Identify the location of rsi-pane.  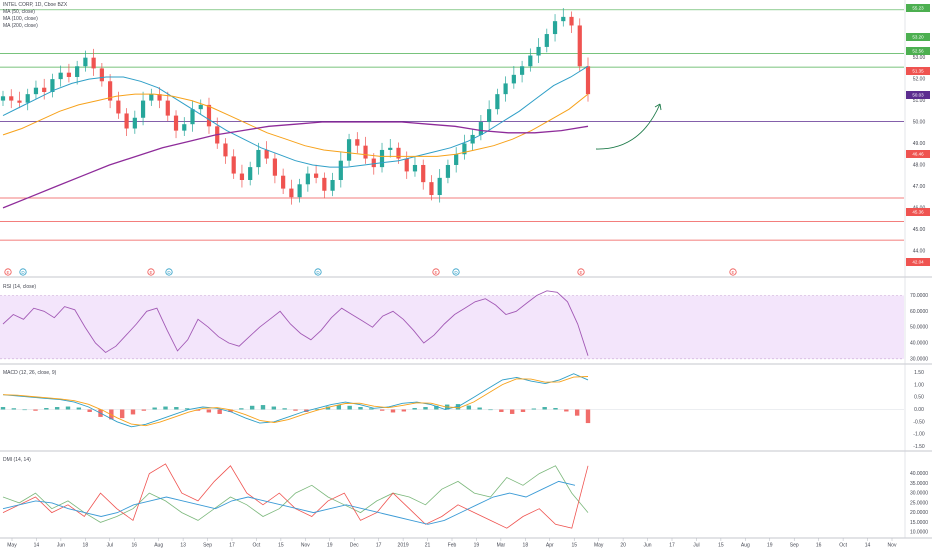
(452, 325).